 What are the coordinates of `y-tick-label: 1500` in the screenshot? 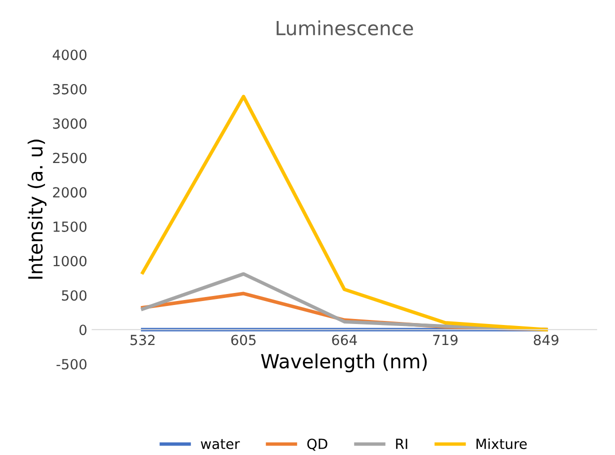 It's located at (70, 226).